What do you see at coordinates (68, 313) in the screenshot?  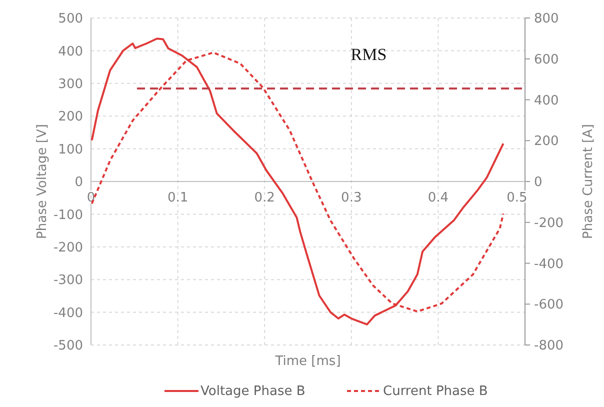 I see `y-tick-label: -400` at bounding box center [68, 313].